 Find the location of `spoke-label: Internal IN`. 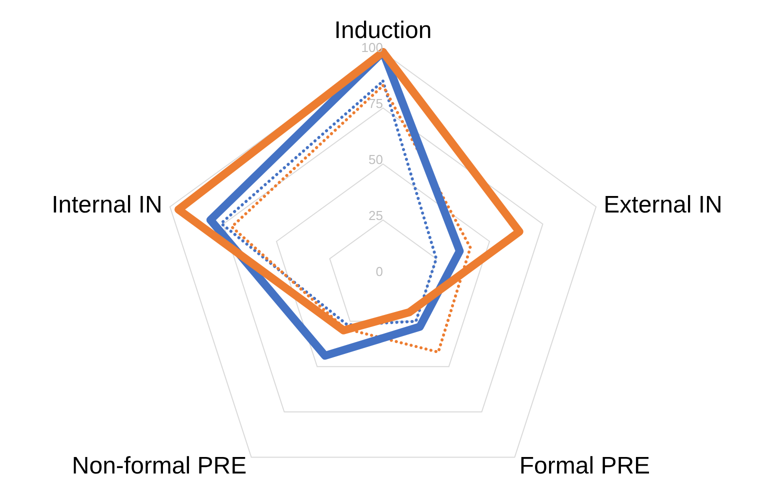

spoke-label: Internal IN is located at coordinates (107, 204).